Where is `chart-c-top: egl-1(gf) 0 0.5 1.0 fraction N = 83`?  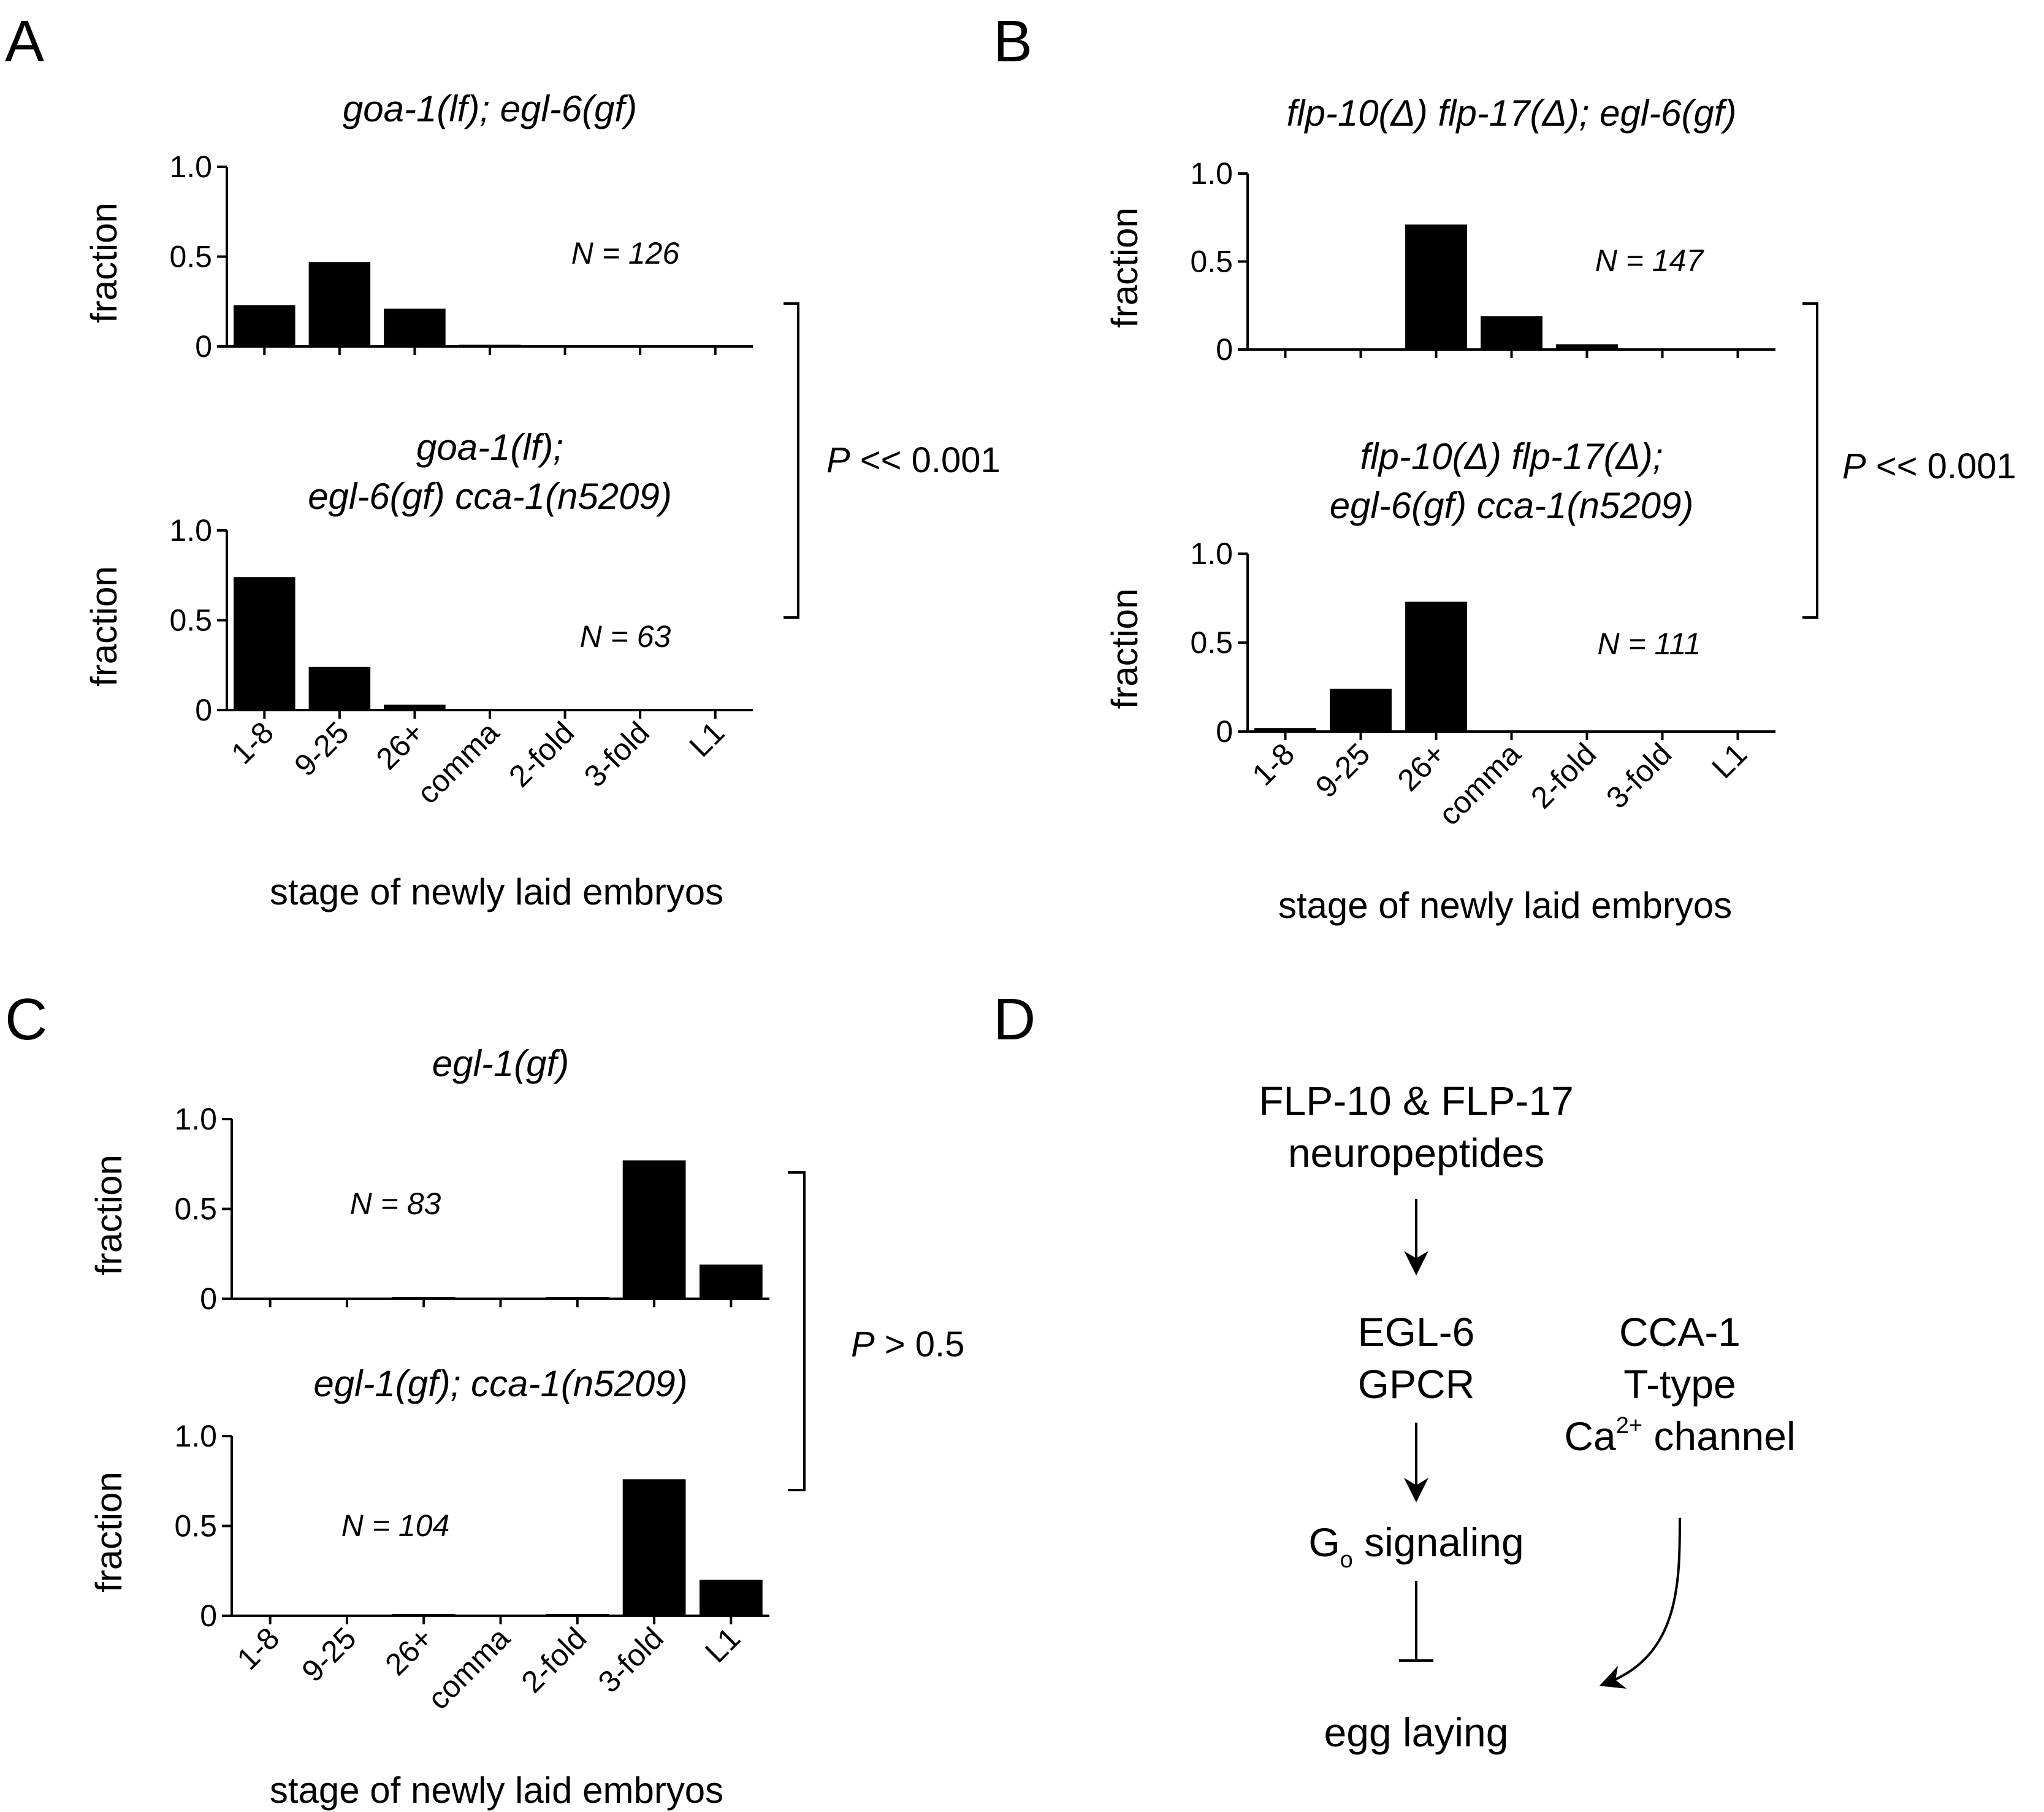 chart-c-top: egl-1(gf) 0 0.5 1.0 fraction N = 83 is located at coordinates (428, 1179).